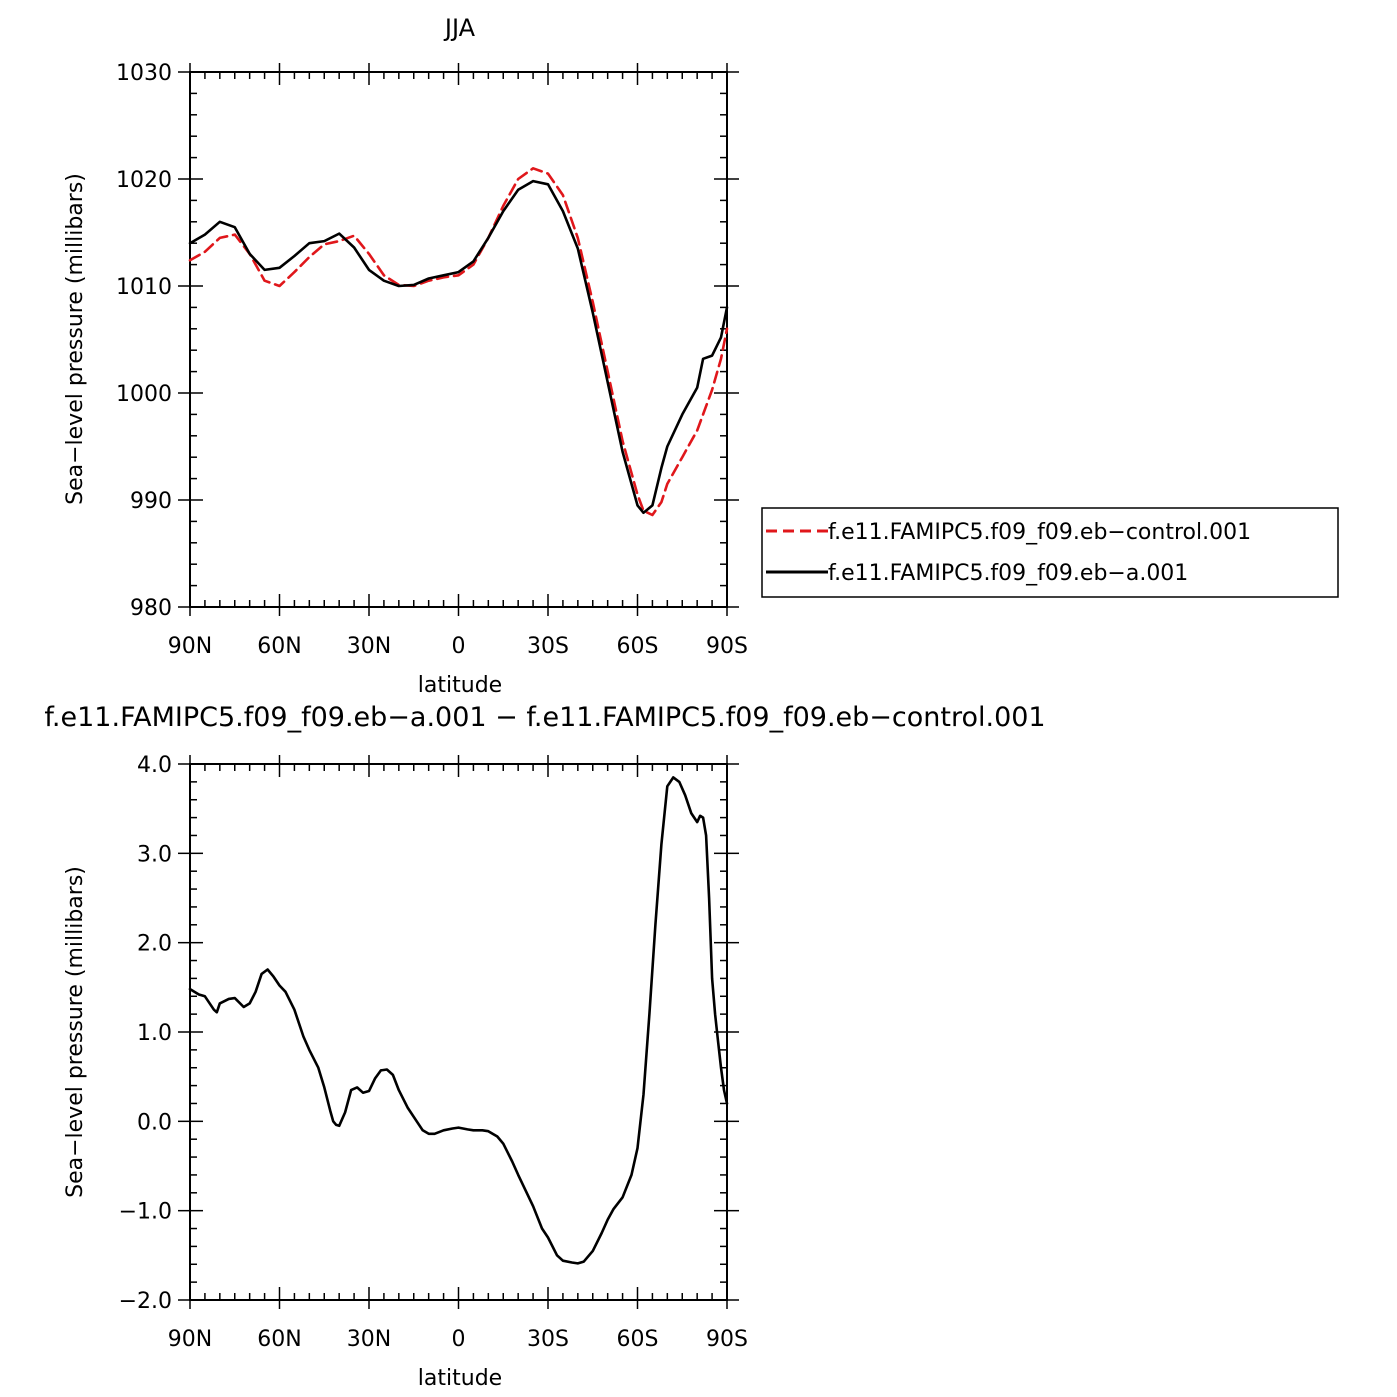  I want to click on bottom-x-tick-label: 0, so click(459, 1339).